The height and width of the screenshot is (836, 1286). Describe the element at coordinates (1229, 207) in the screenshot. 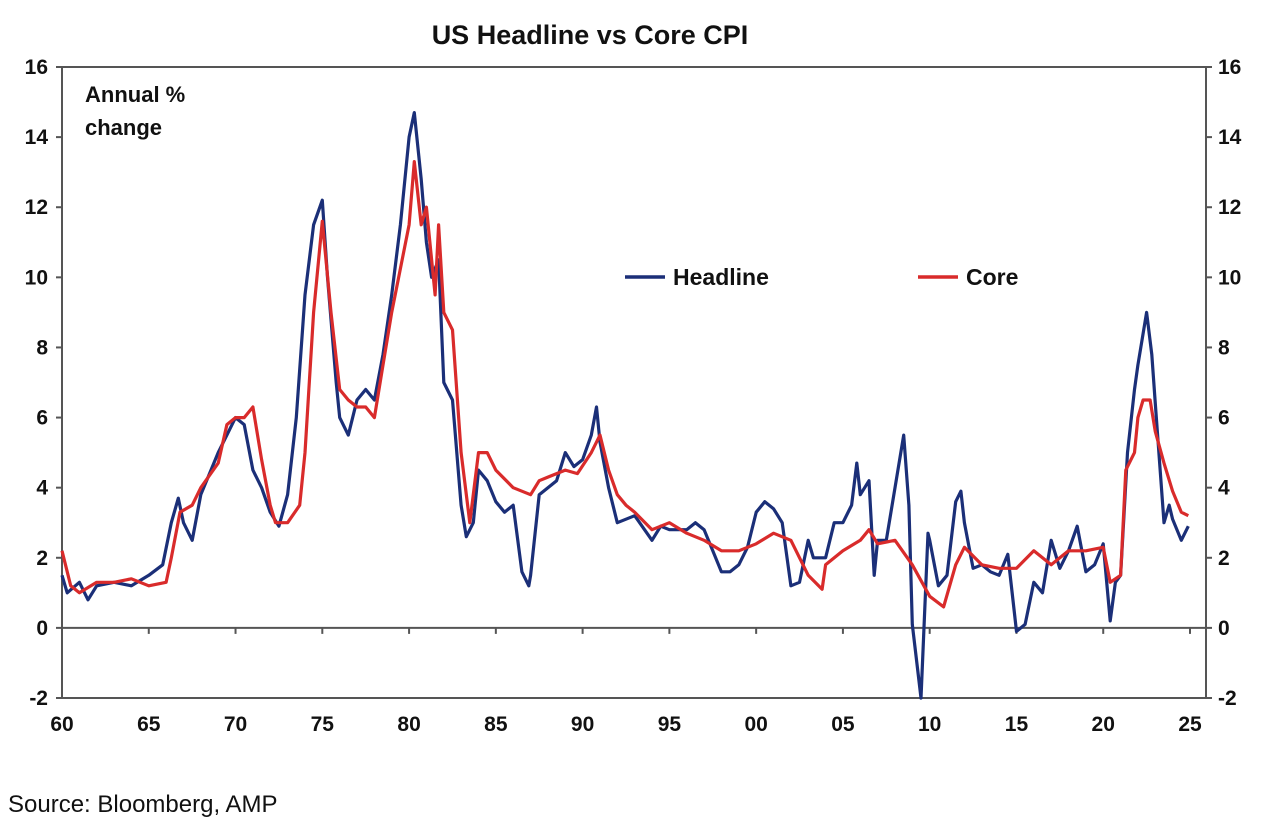

I see `y-tick-label-right: 12` at that location.